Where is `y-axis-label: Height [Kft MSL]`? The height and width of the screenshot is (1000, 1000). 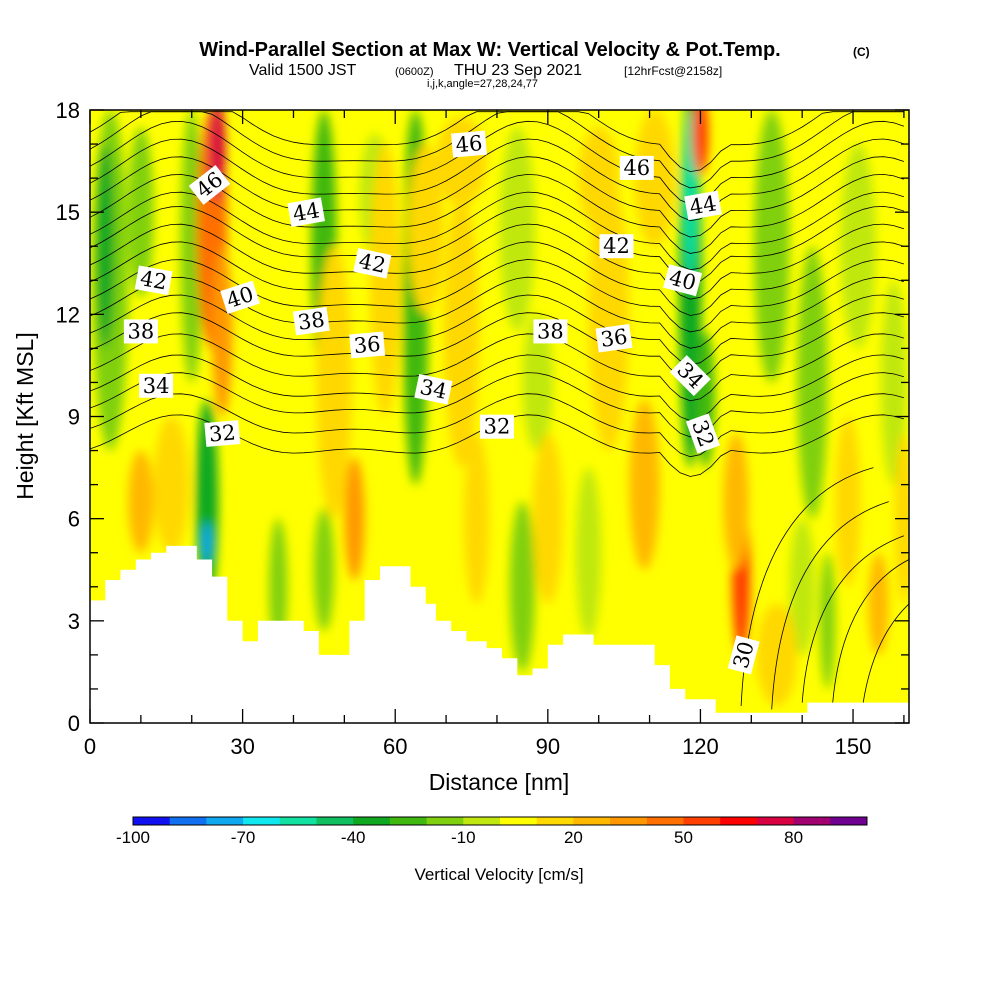 y-axis-label: Height [Kft MSL] is located at coordinates (25, 415).